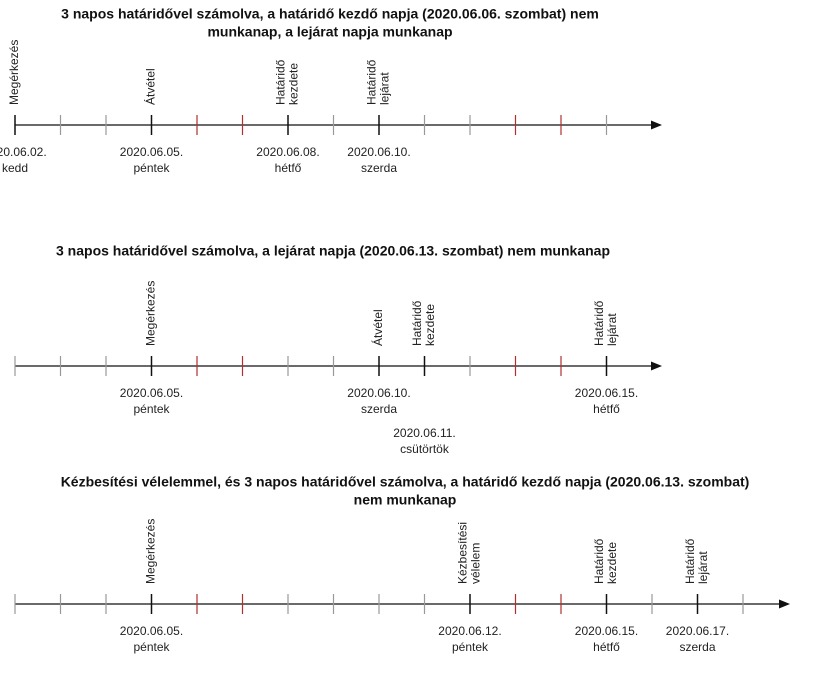  I want to click on date-label: 2020.06.12., so click(469, 631).